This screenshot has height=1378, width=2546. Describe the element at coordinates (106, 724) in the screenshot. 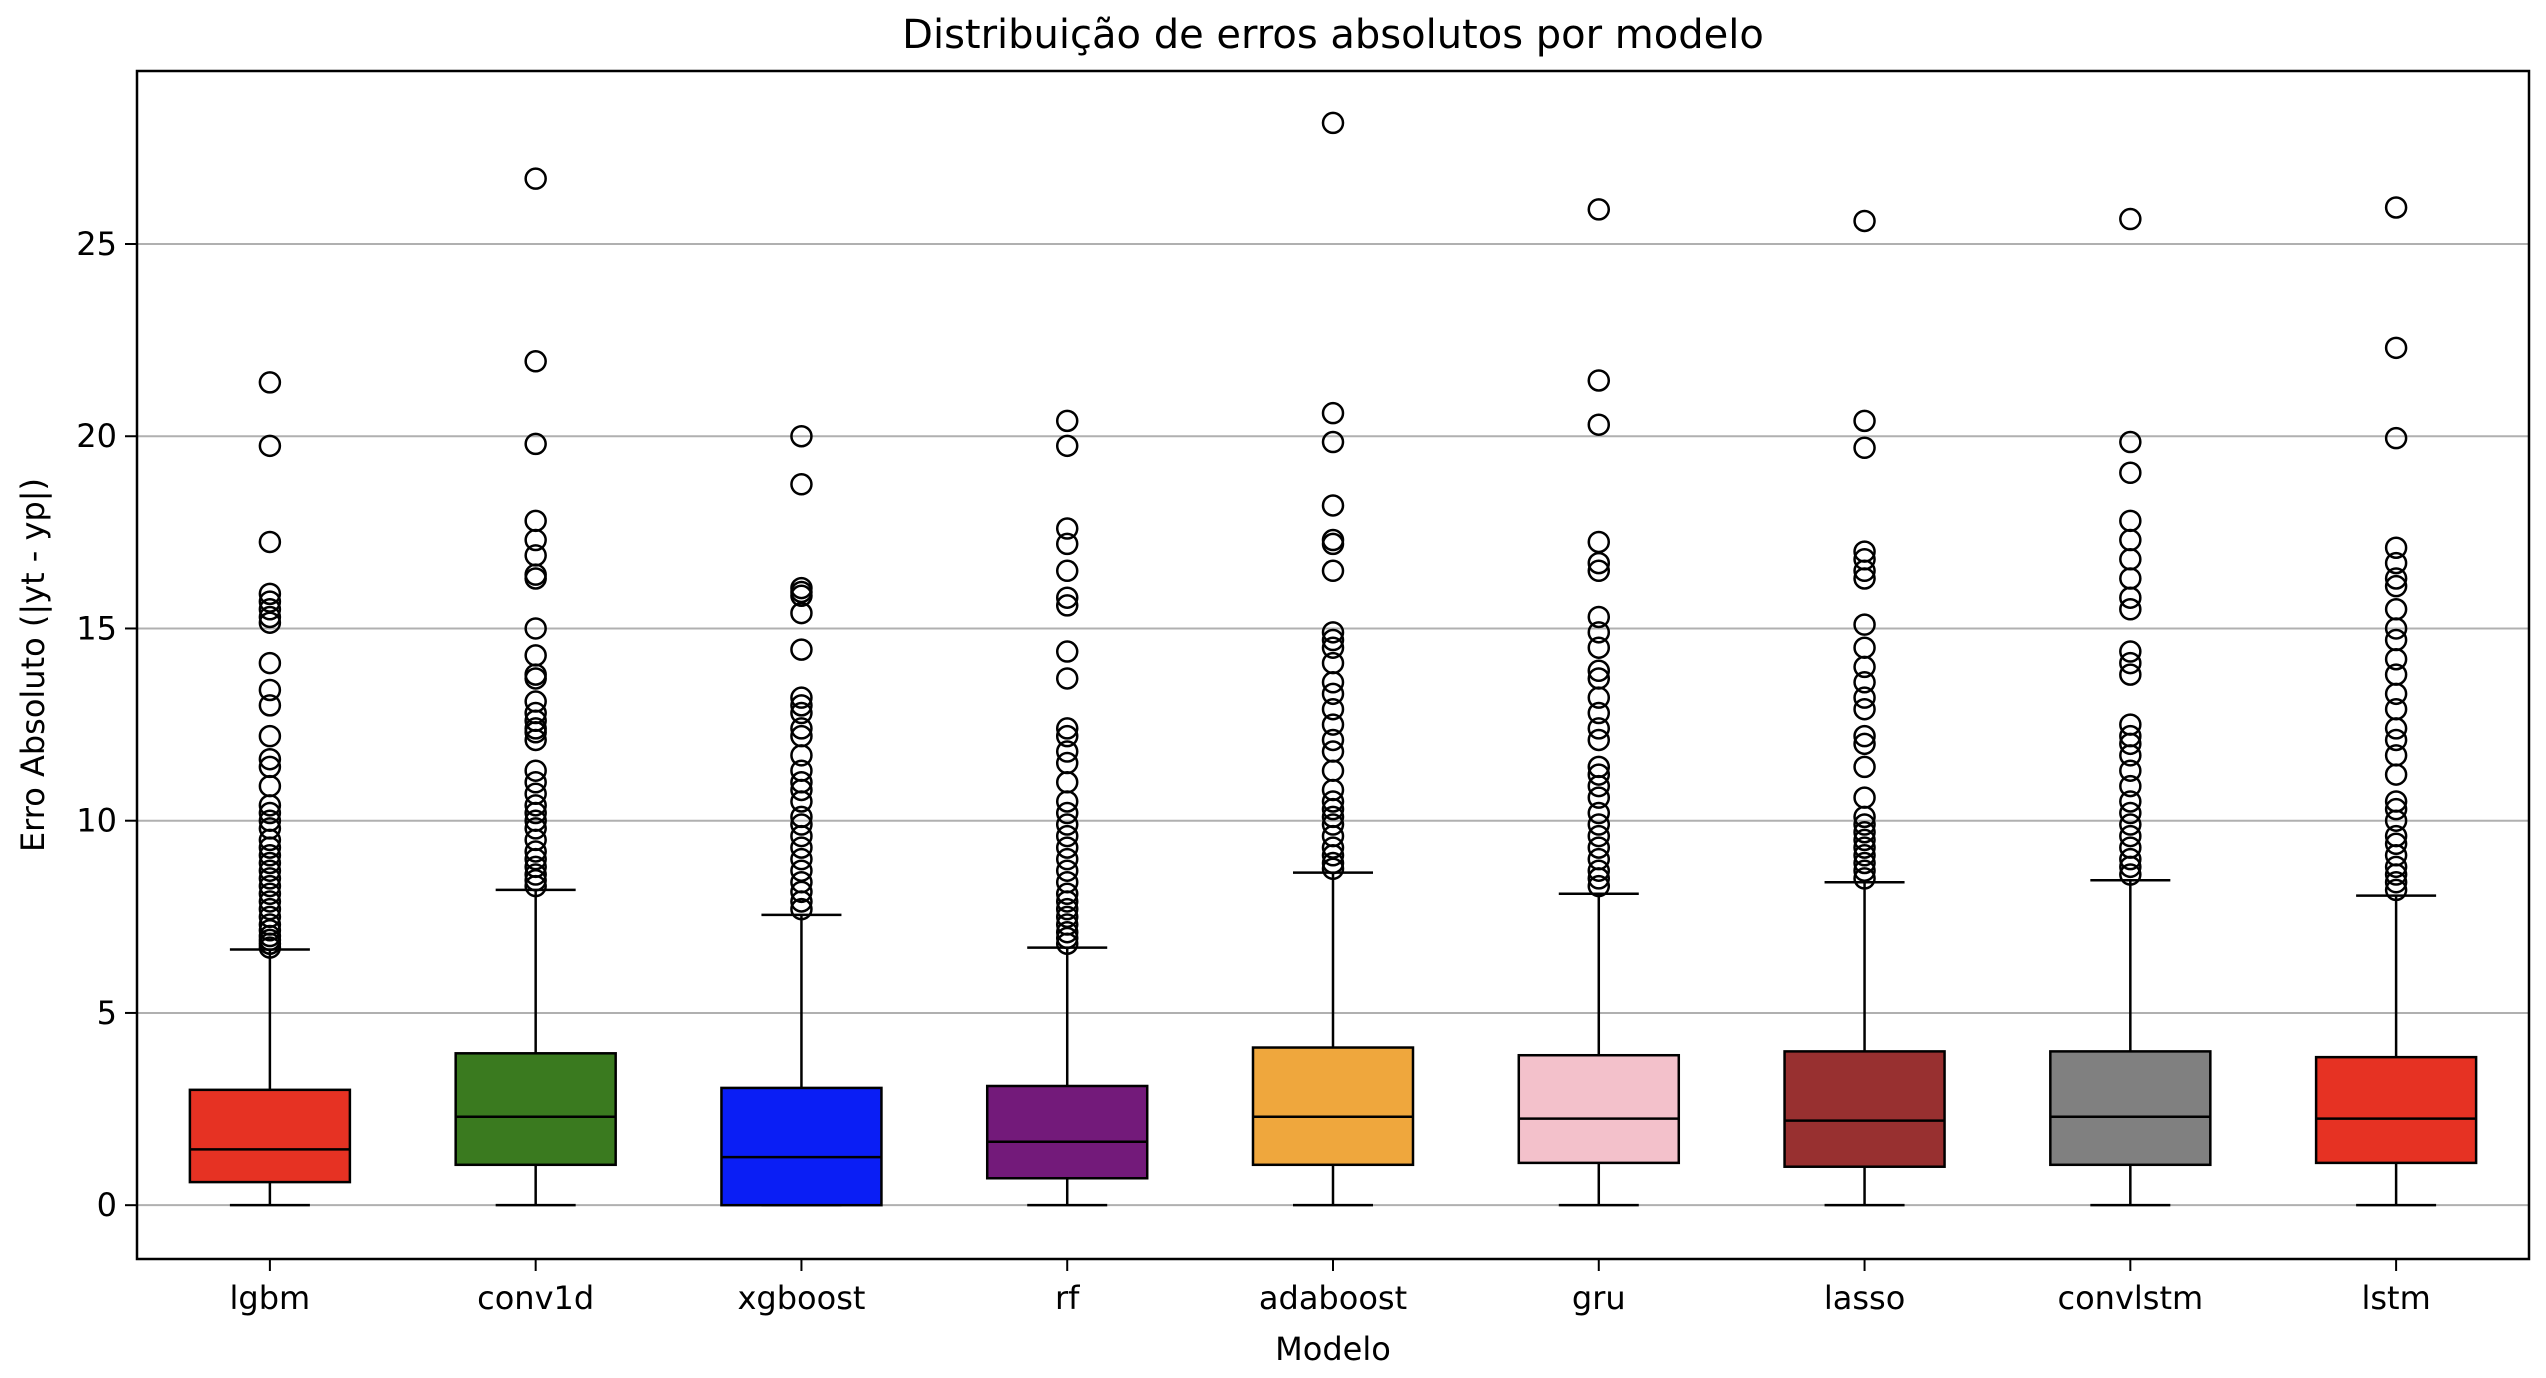

I see `y-axis-ticks: 0 5 10 15 20 25` at that location.